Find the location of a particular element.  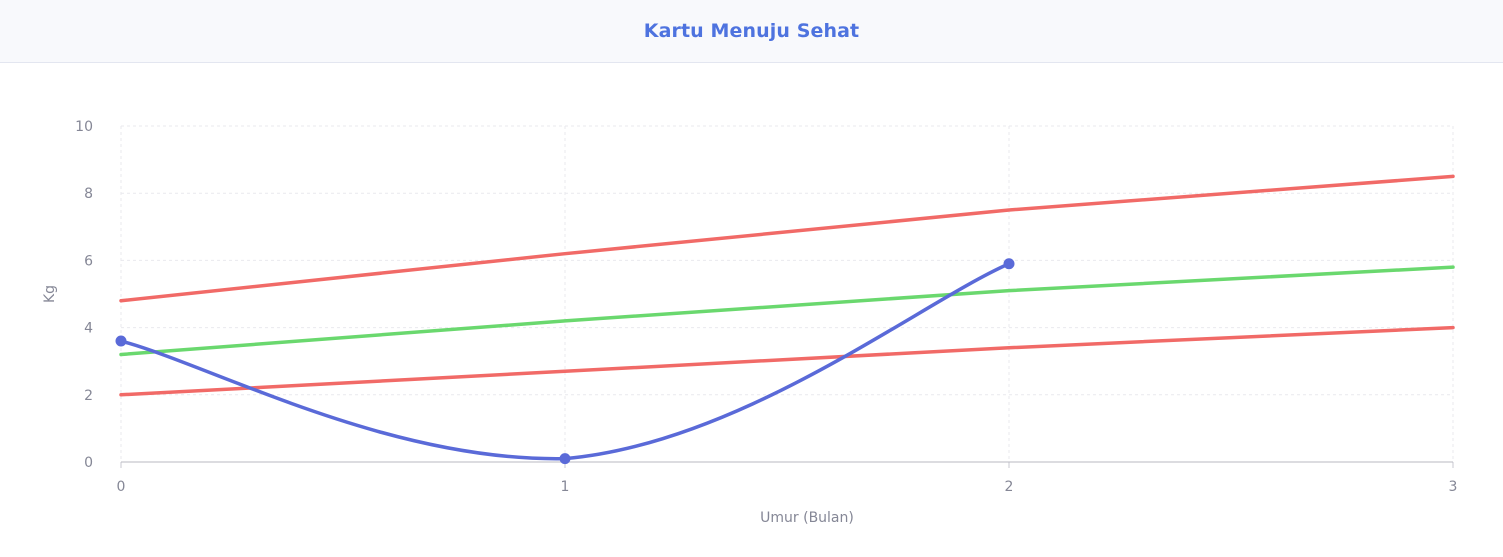

y-axis-title: Kg is located at coordinates (50, 294).